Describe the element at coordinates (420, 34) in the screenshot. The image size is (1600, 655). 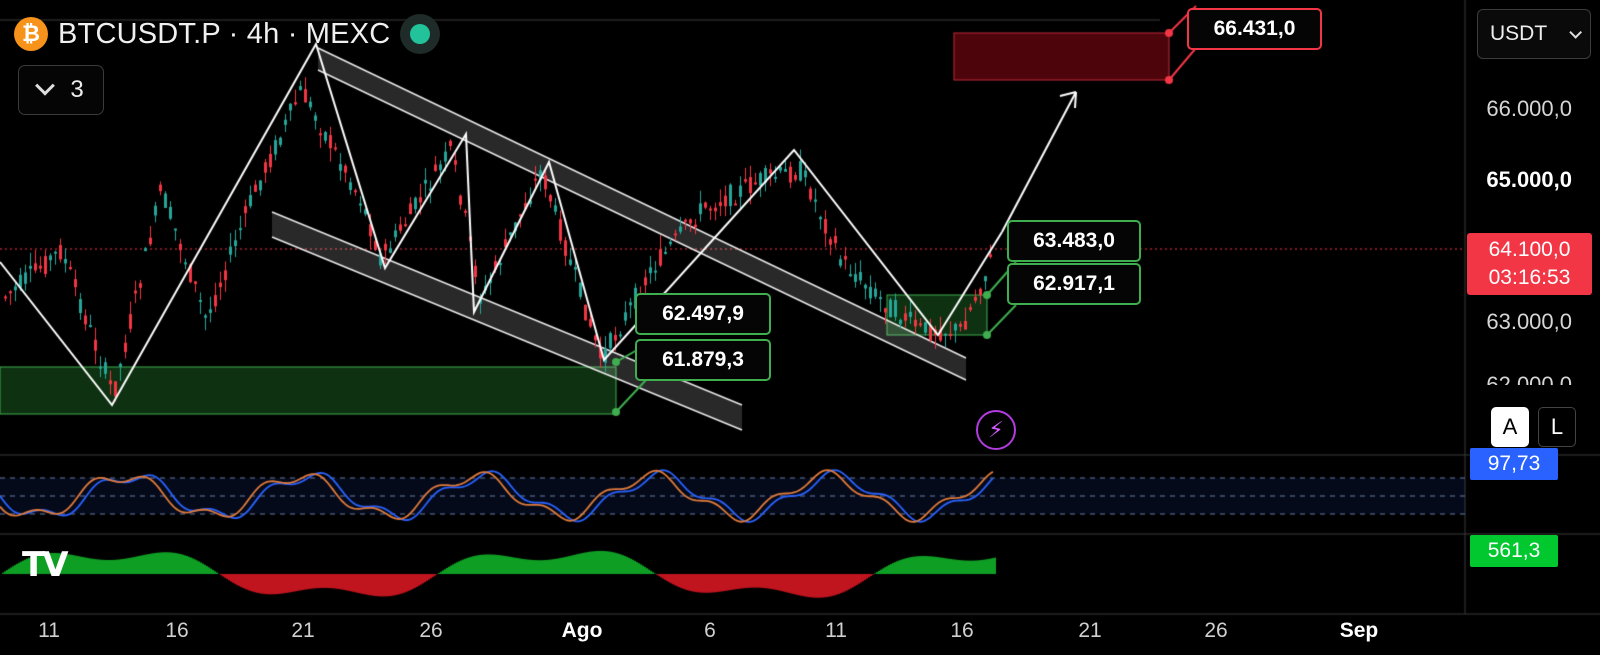
I see `market-status-dot-icon` at that location.